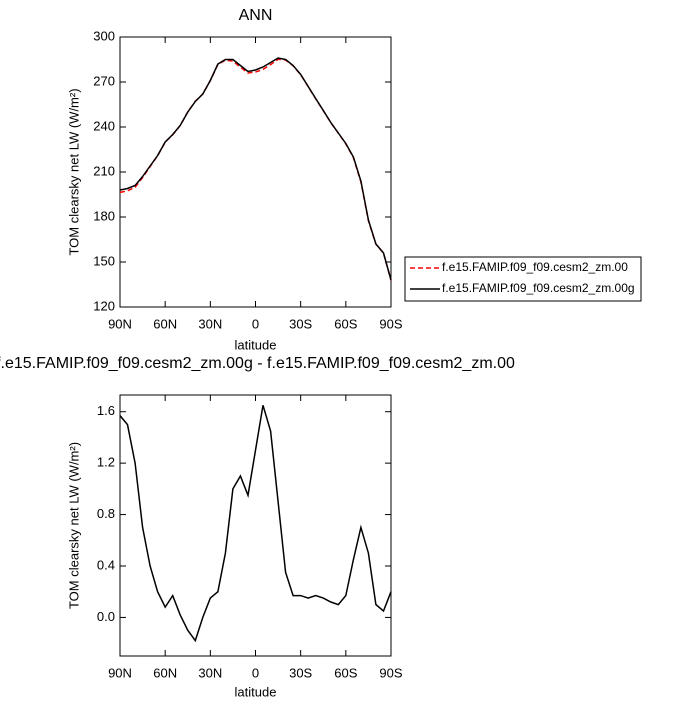 This screenshot has height=708, width=690. I want to click on legend-label: f.e15.FAMIP.f09_f09.cesm2_zm.00g, so click(538, 288).